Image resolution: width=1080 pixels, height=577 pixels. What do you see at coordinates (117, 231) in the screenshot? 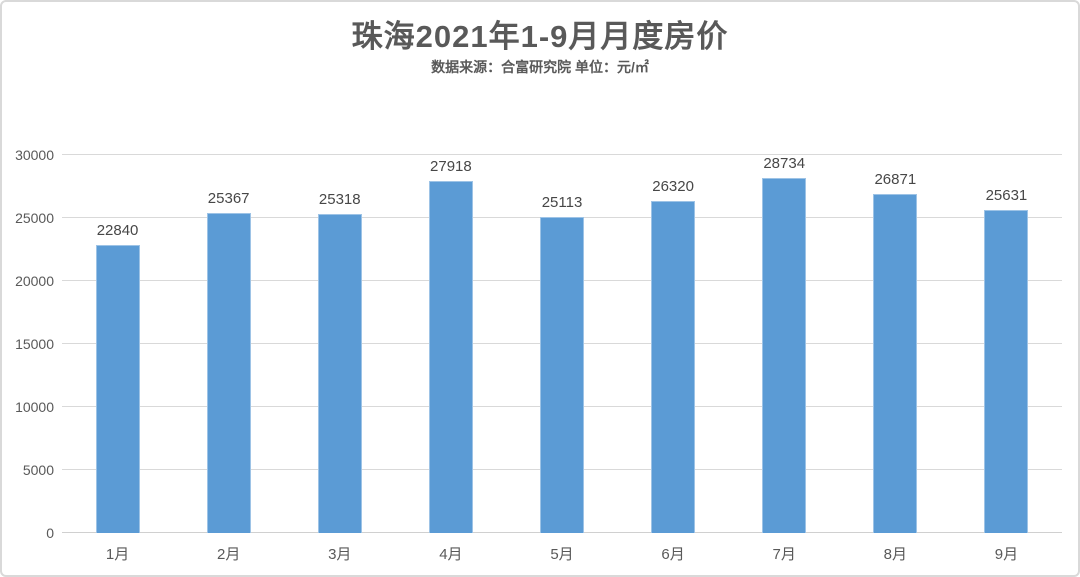
I see `bar-value-label: 22840` at bounding box center [117, 231].